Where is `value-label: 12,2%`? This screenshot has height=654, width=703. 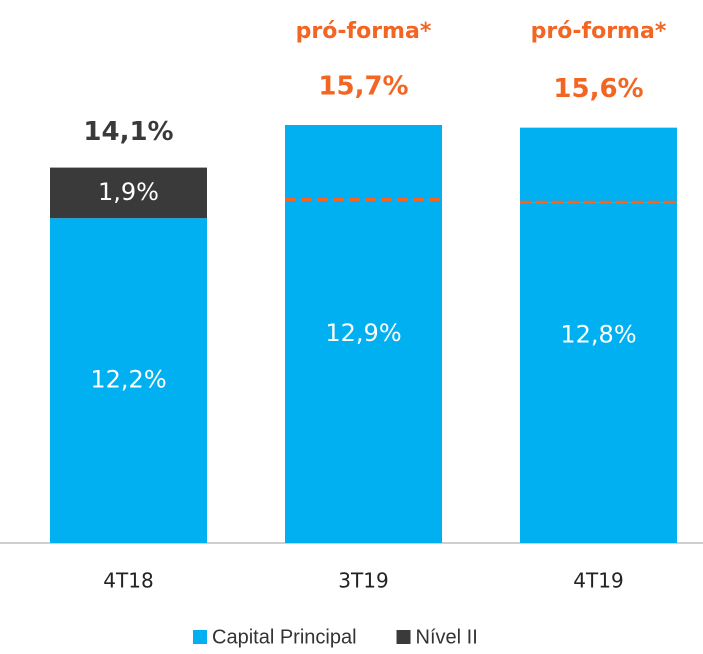
value-label: 12,2% is located at coordinates (128, 380).